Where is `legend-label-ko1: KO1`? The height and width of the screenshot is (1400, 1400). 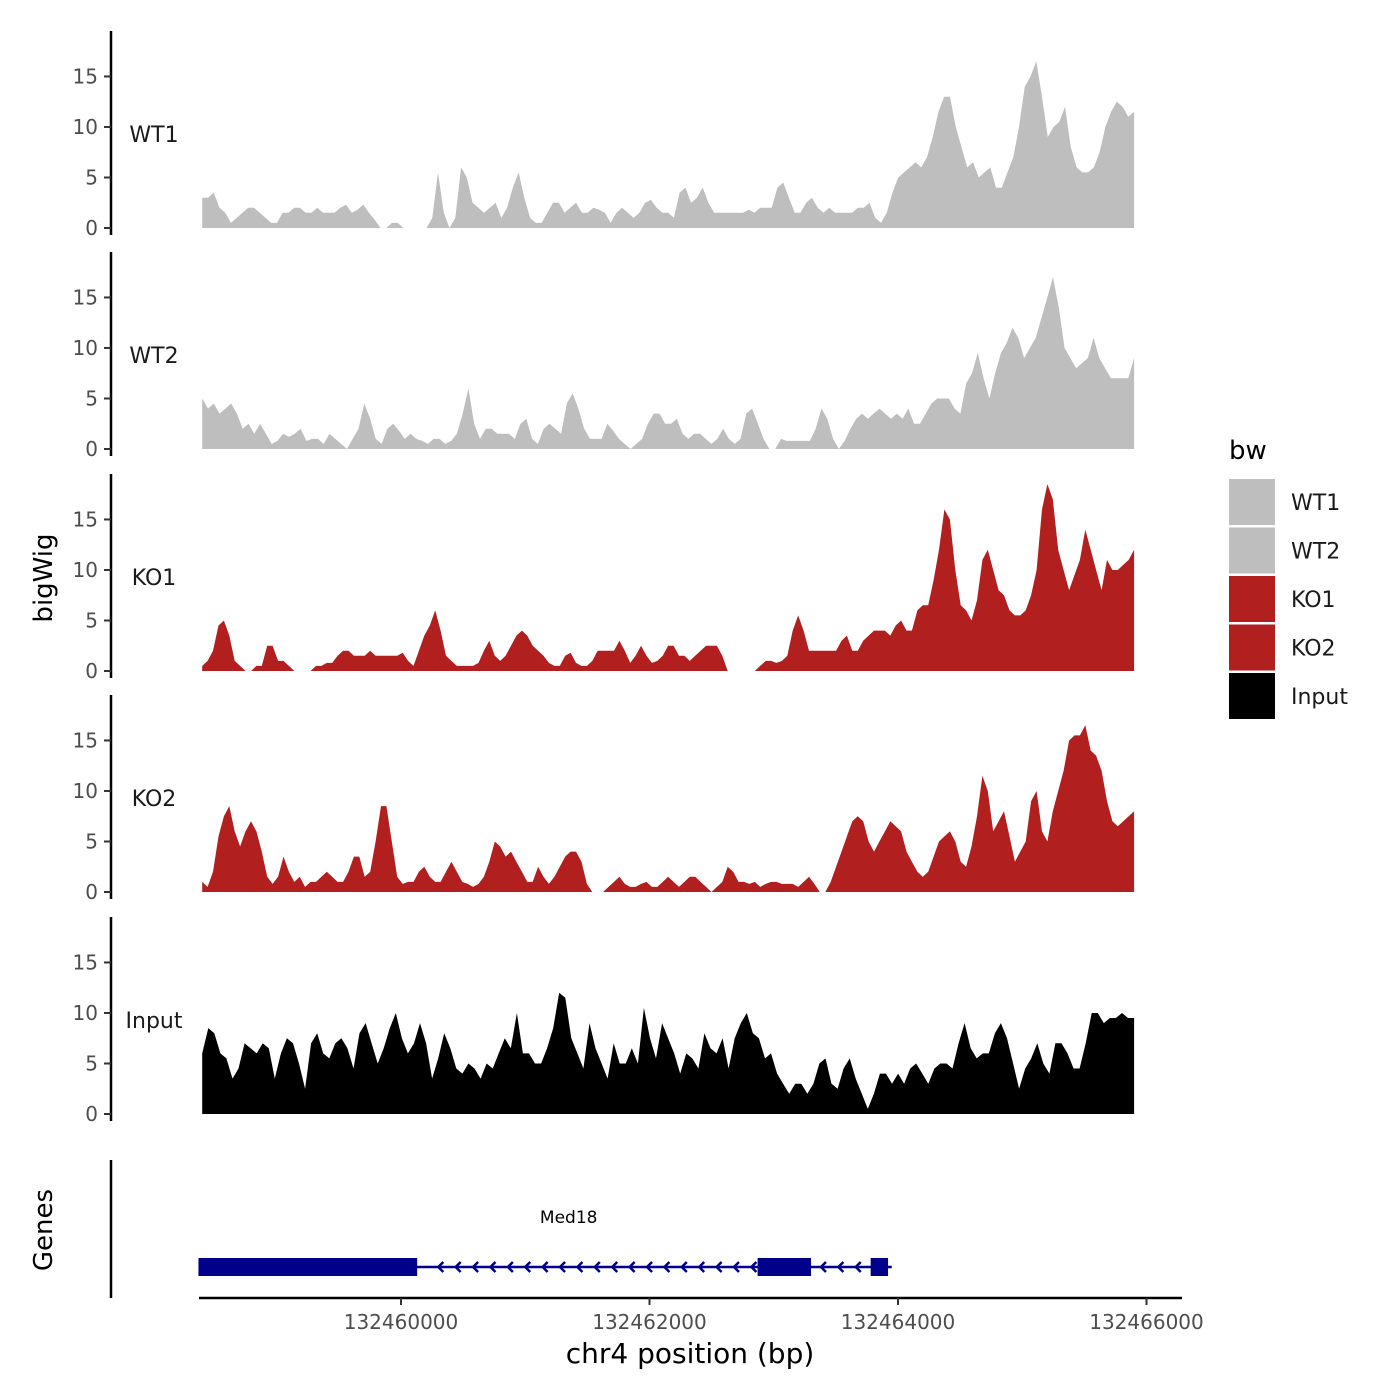
legend-label-ko1: KO1 is located at coordinates (1313, 600).